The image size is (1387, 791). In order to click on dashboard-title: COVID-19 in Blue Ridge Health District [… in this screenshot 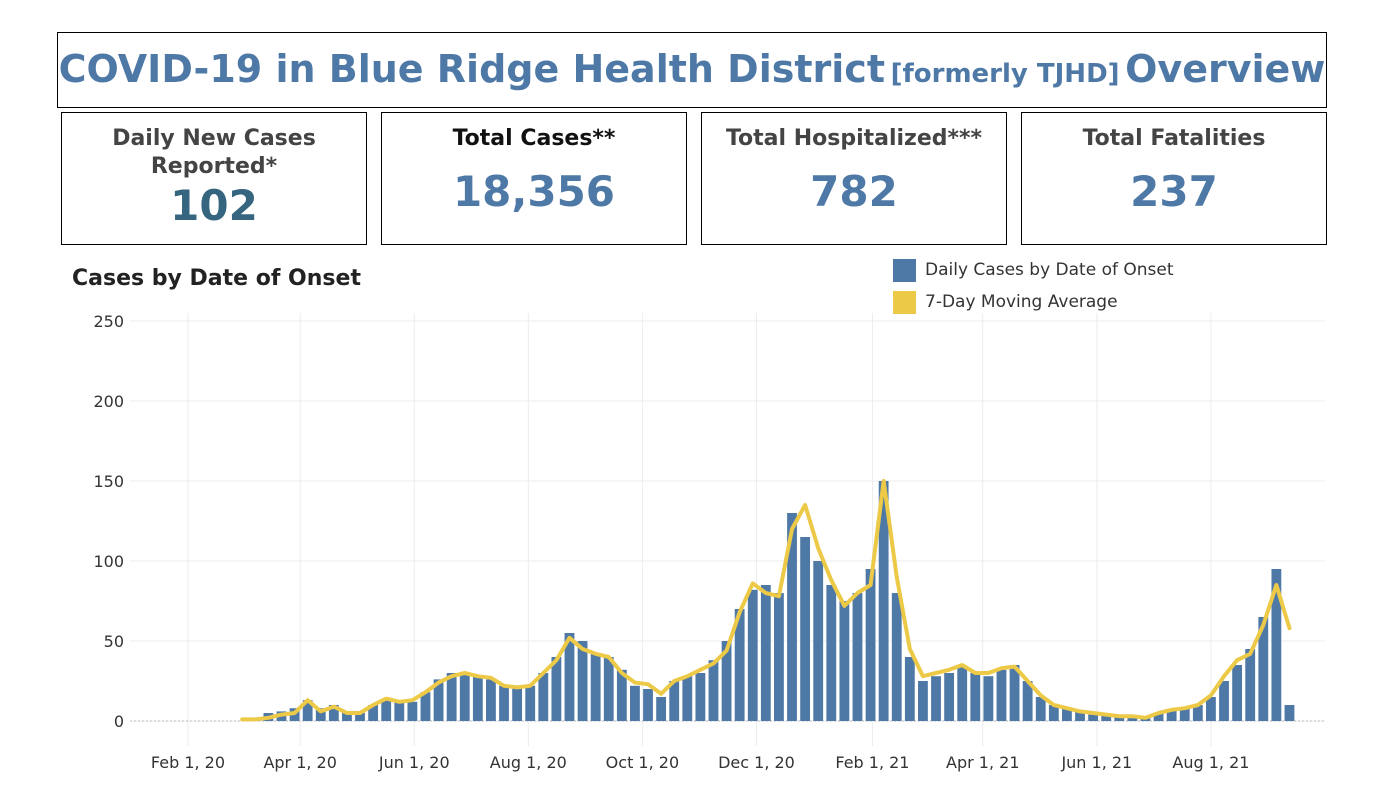, I will do `click(692, 69)`.